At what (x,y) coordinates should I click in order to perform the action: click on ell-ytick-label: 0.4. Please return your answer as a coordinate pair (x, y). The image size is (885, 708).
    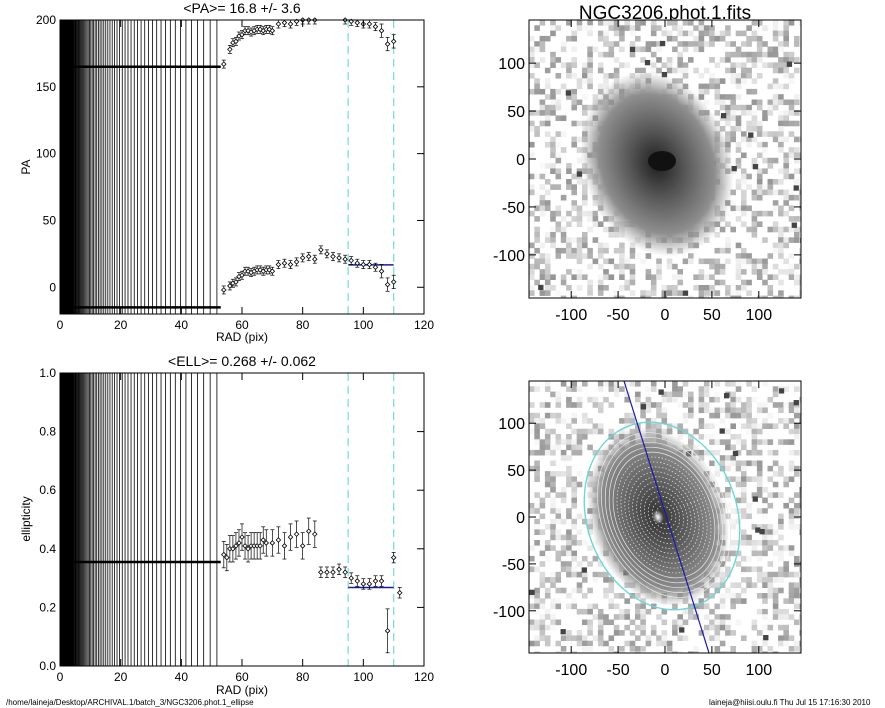
    Looking at the image, I should click on (47, 549).